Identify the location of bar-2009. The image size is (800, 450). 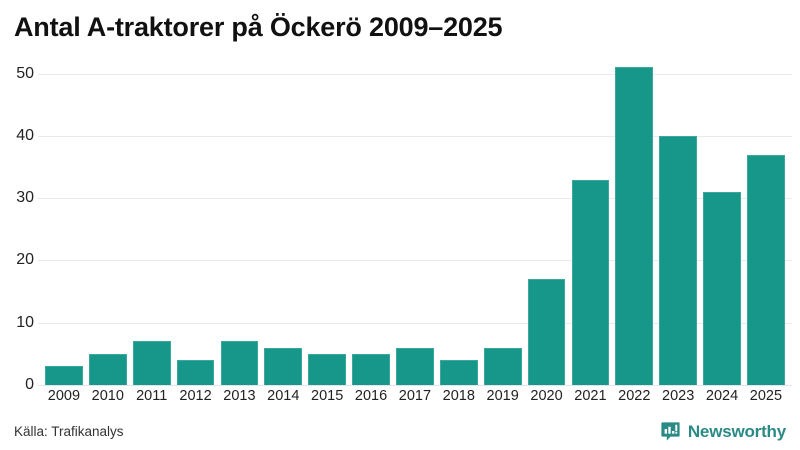
(64, 375).